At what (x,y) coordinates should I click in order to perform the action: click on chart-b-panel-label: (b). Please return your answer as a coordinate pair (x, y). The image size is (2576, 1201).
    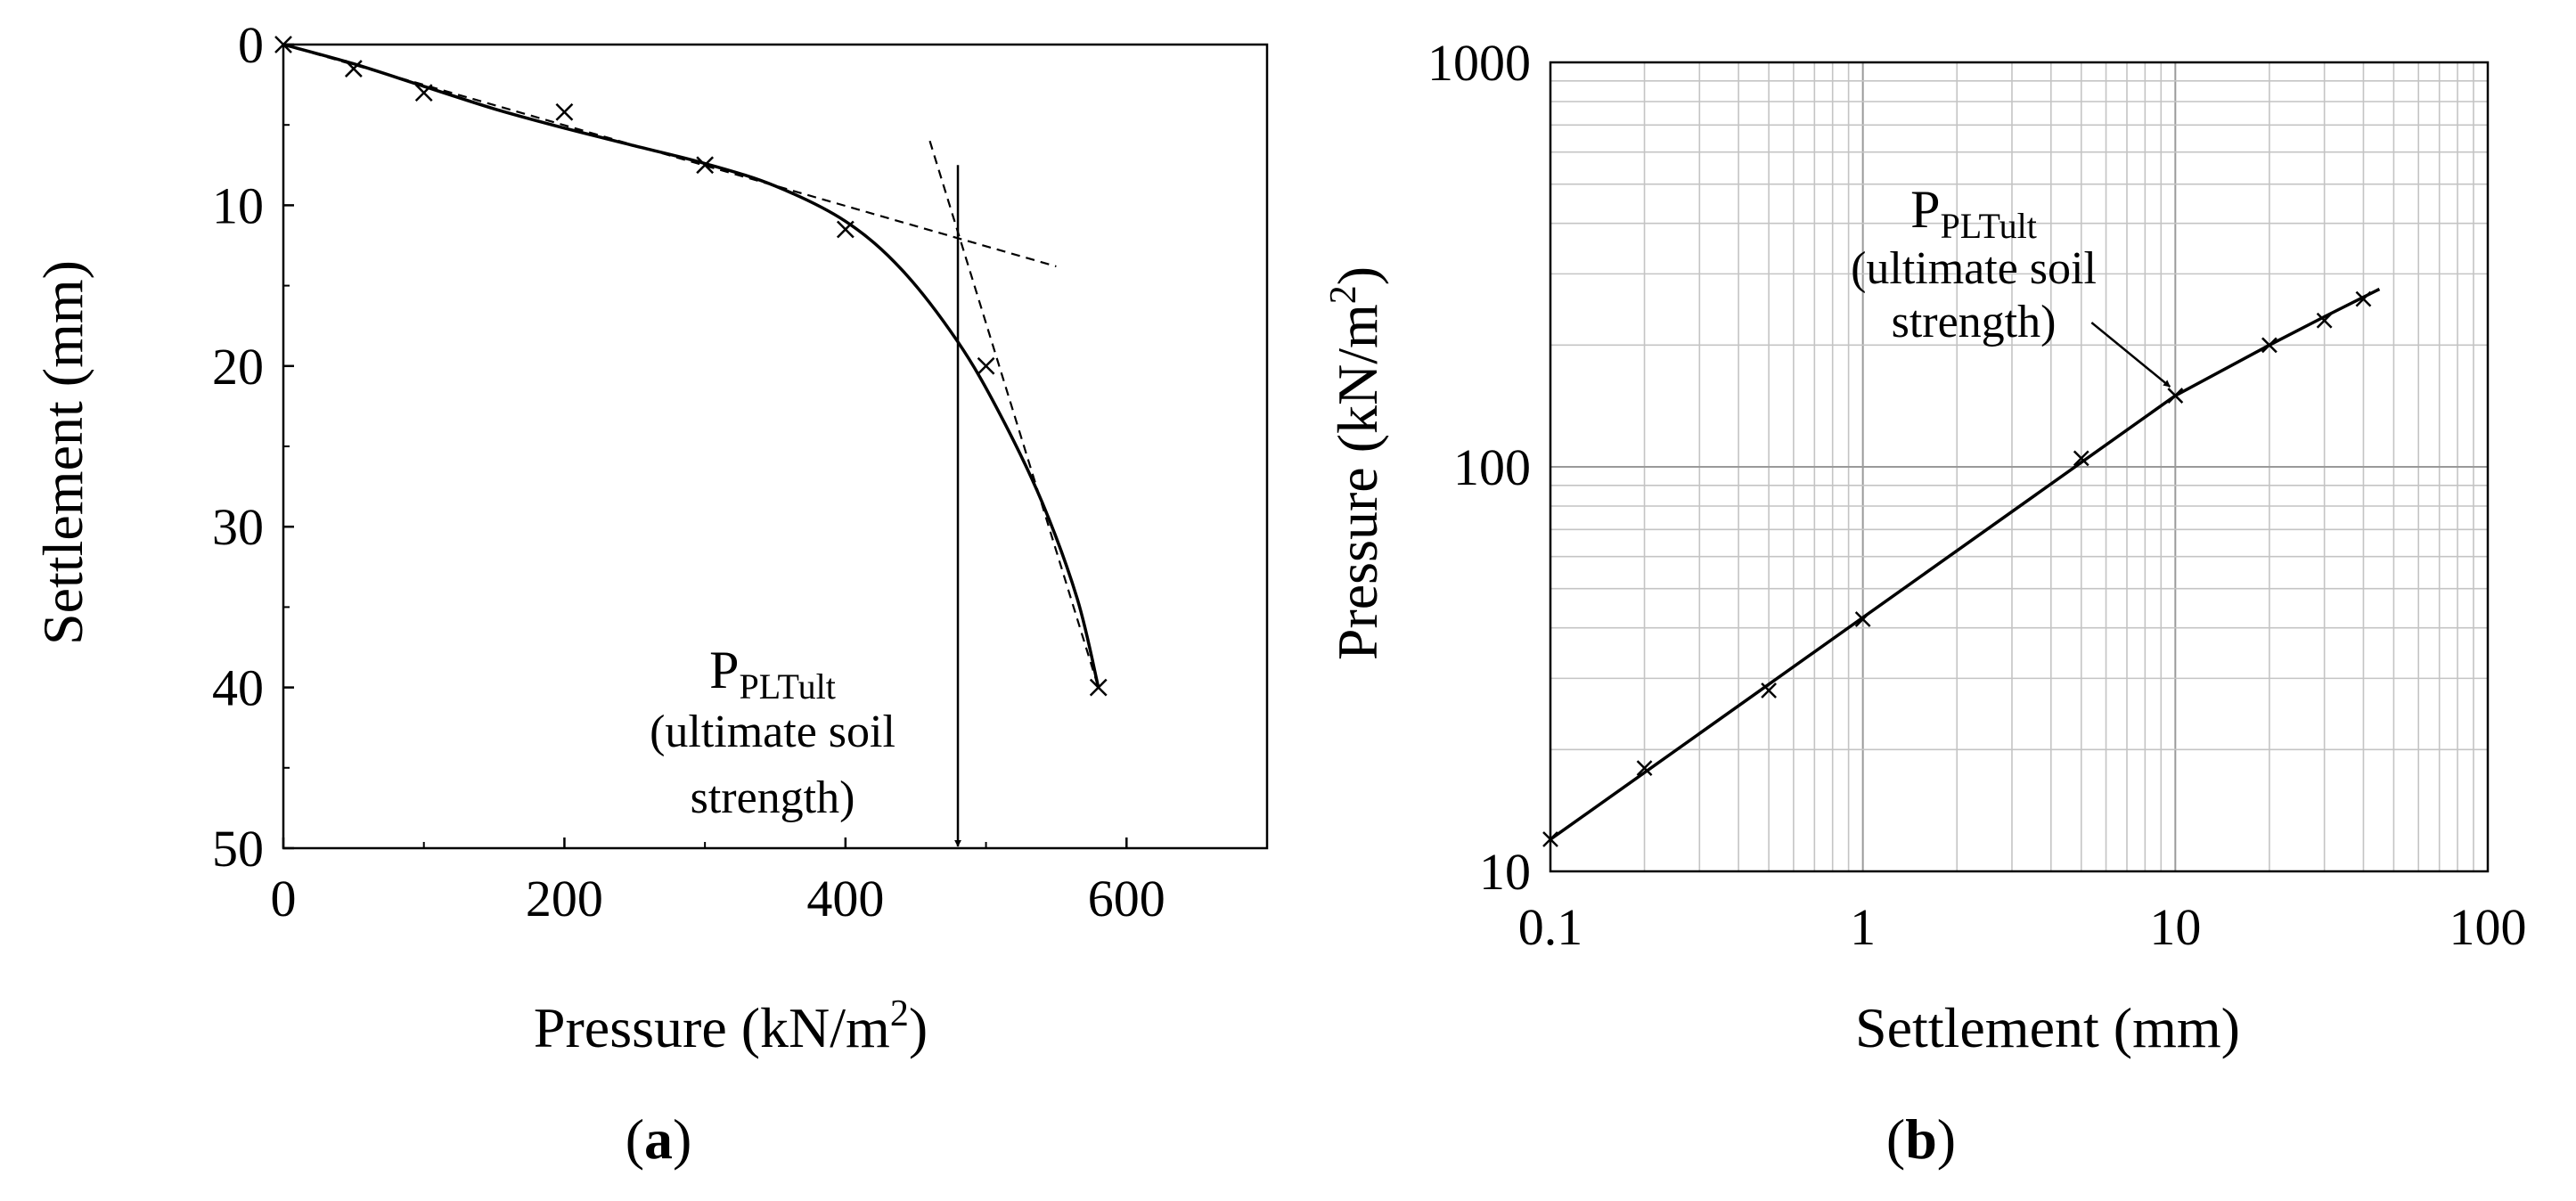
    Looking at the image, I should click on (1921, 1139).